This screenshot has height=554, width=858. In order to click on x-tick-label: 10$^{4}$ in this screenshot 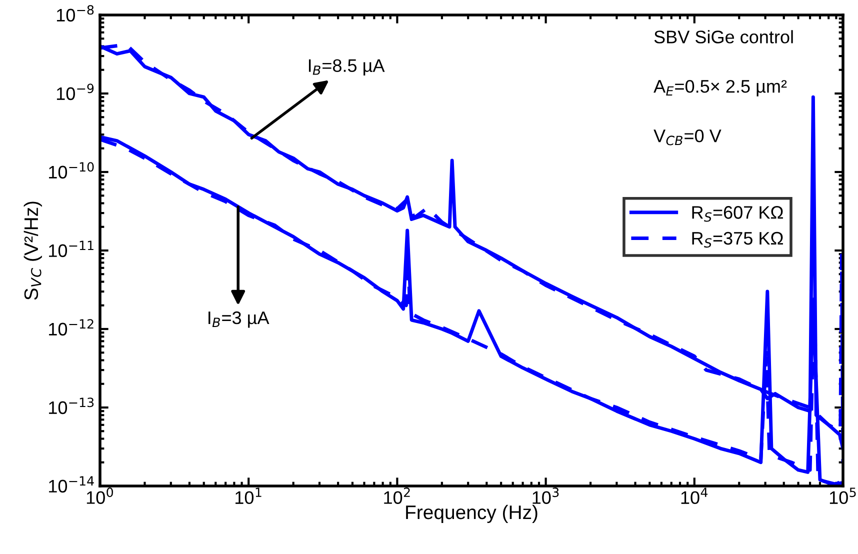, I will do `click(694, 496)`.